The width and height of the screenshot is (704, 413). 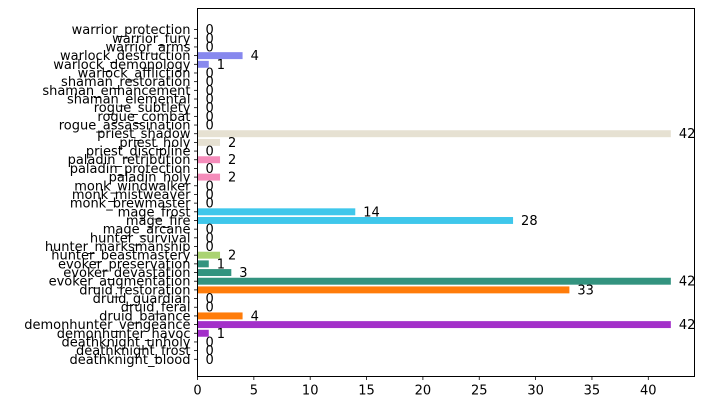 What do you see at coordinates (143, 117) in the screenshot?
I see `y-tick-label: rogue_combat` at bounding box center [143, 117].